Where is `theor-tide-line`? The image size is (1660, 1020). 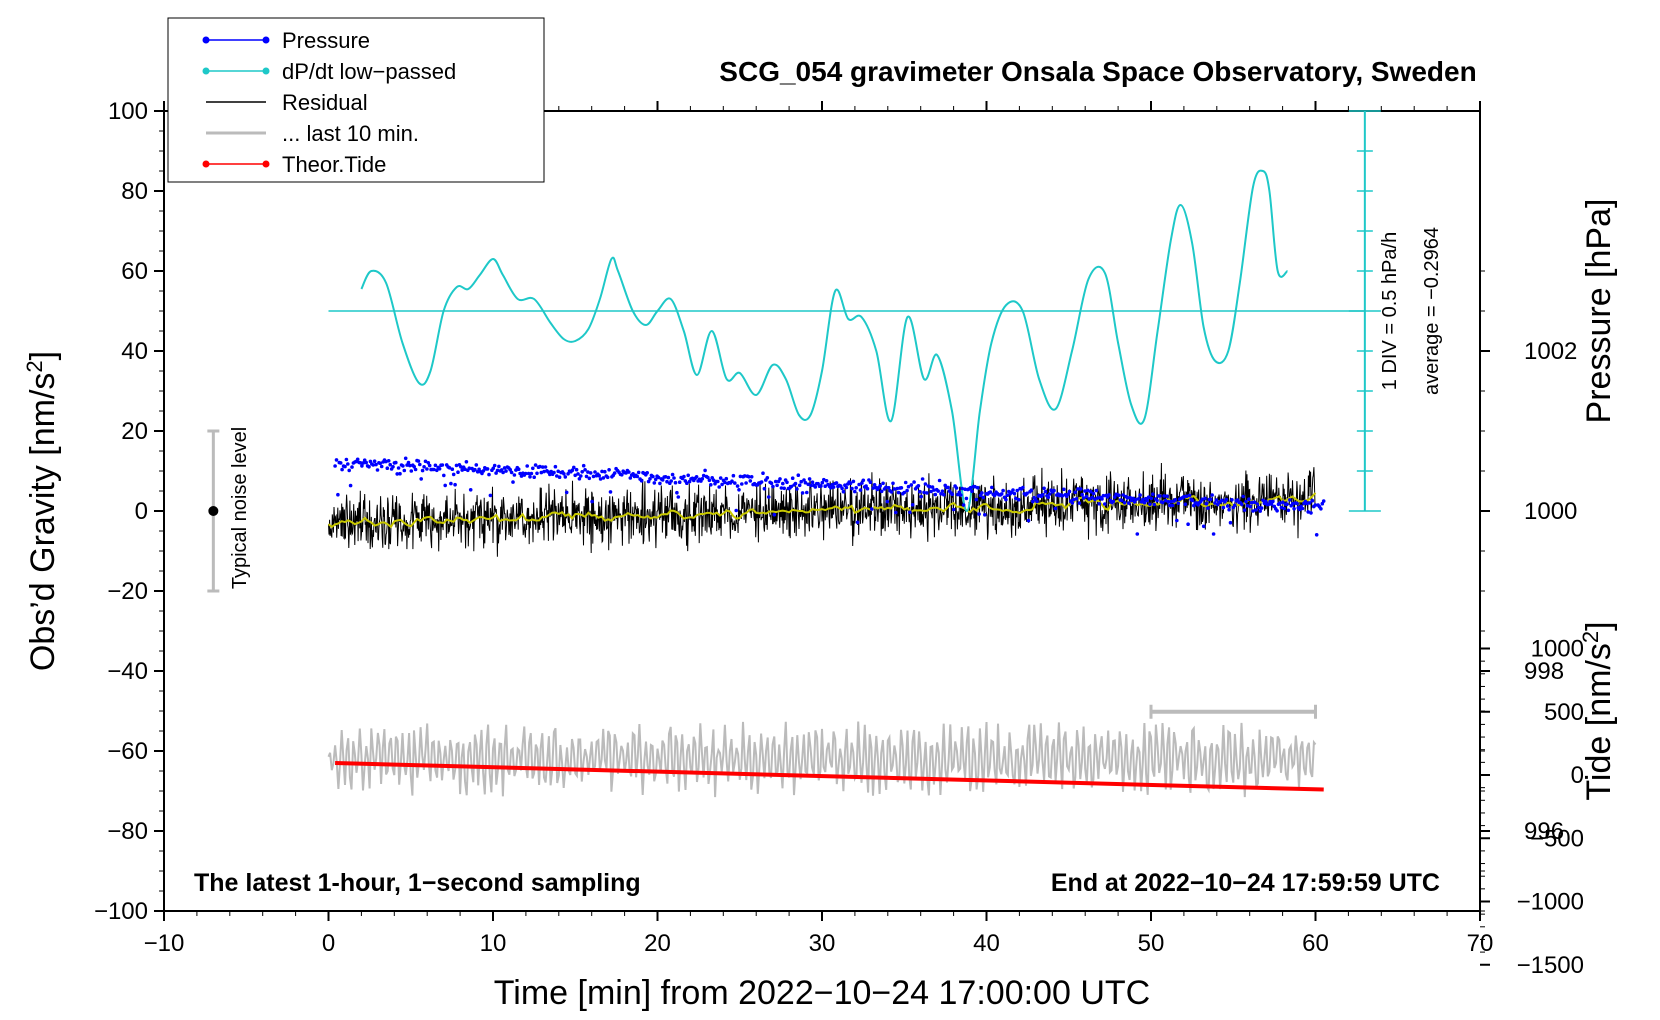 theor-tide-line is located at coordinates (829, 776).